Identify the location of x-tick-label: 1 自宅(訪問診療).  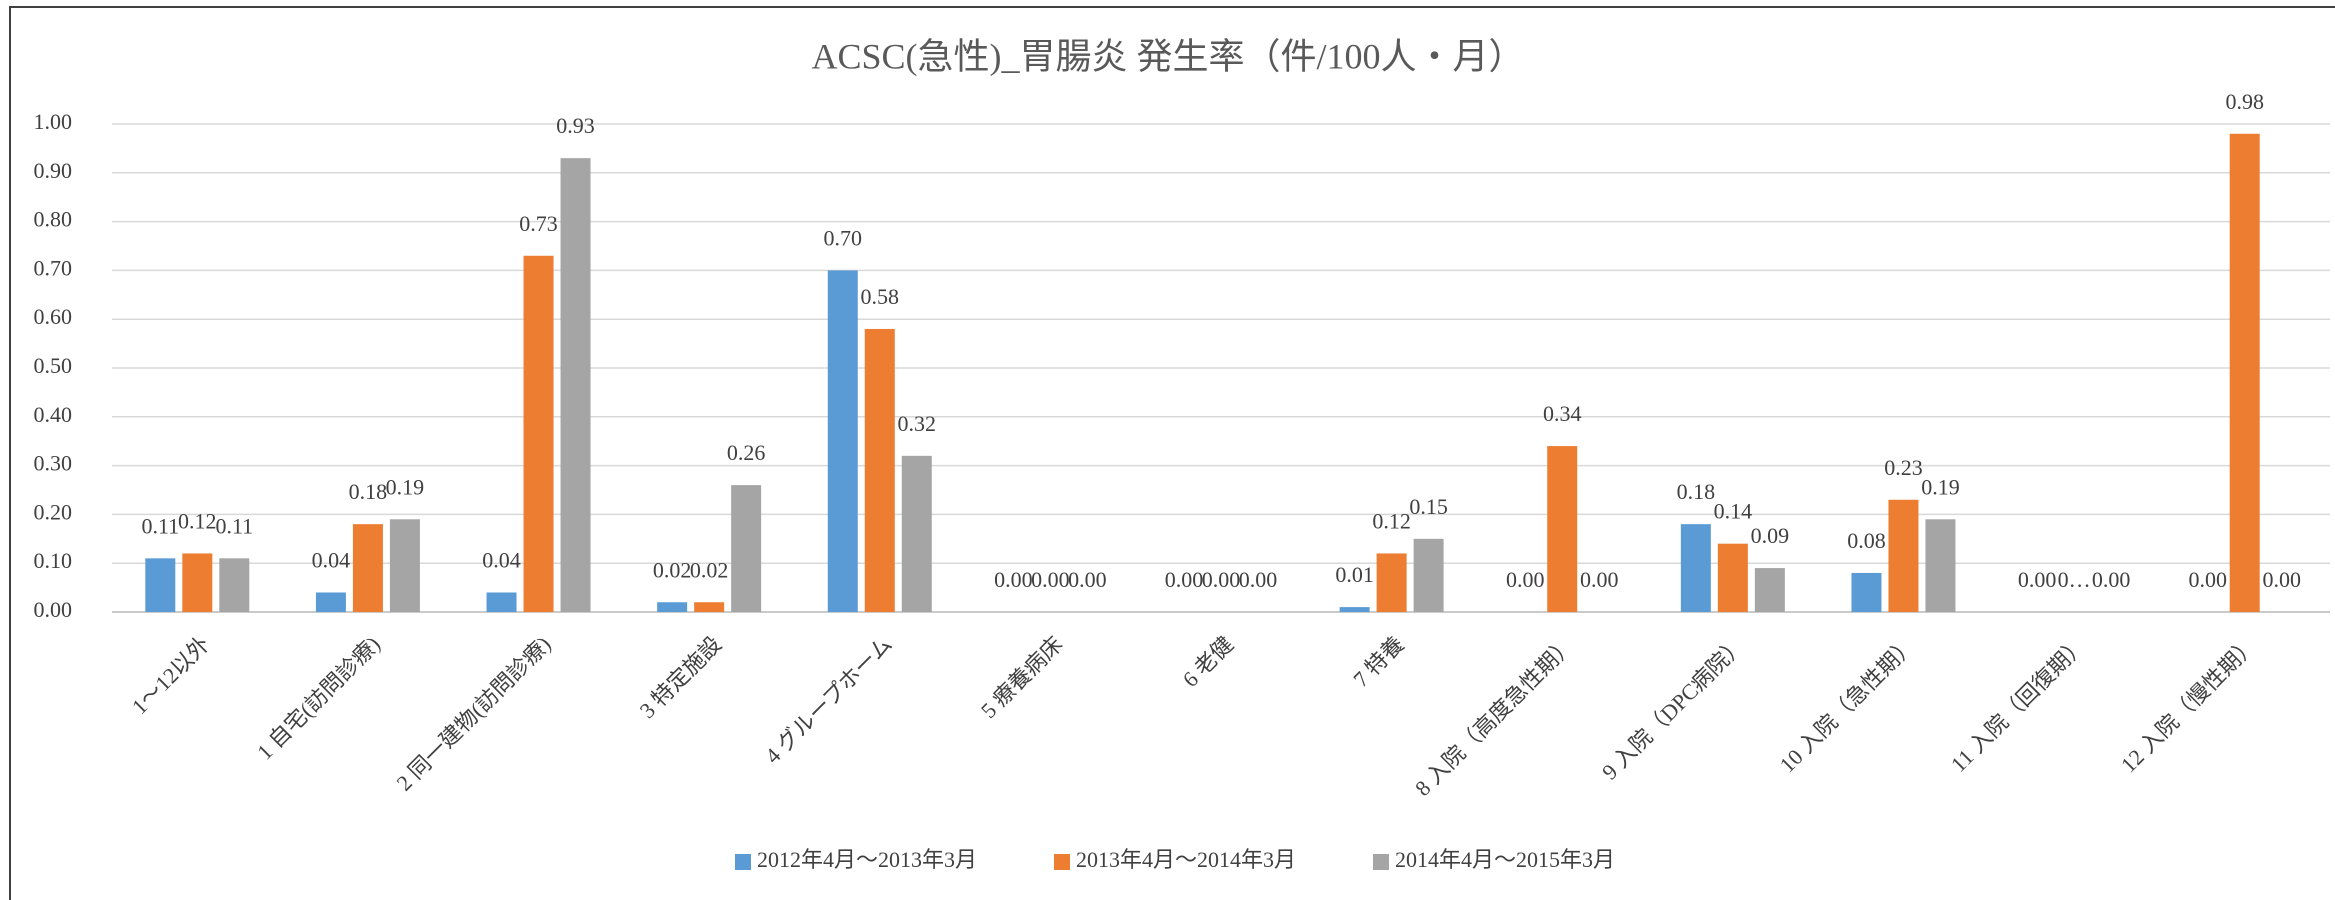
(318, 697).